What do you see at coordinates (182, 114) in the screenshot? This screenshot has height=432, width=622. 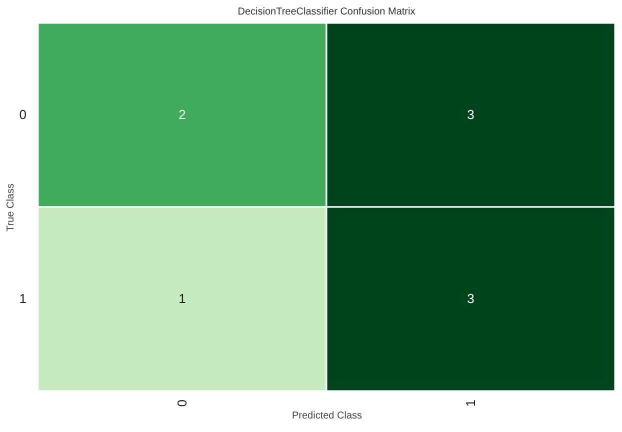 I see `data-label: 2` at bounding box center [182, 114].